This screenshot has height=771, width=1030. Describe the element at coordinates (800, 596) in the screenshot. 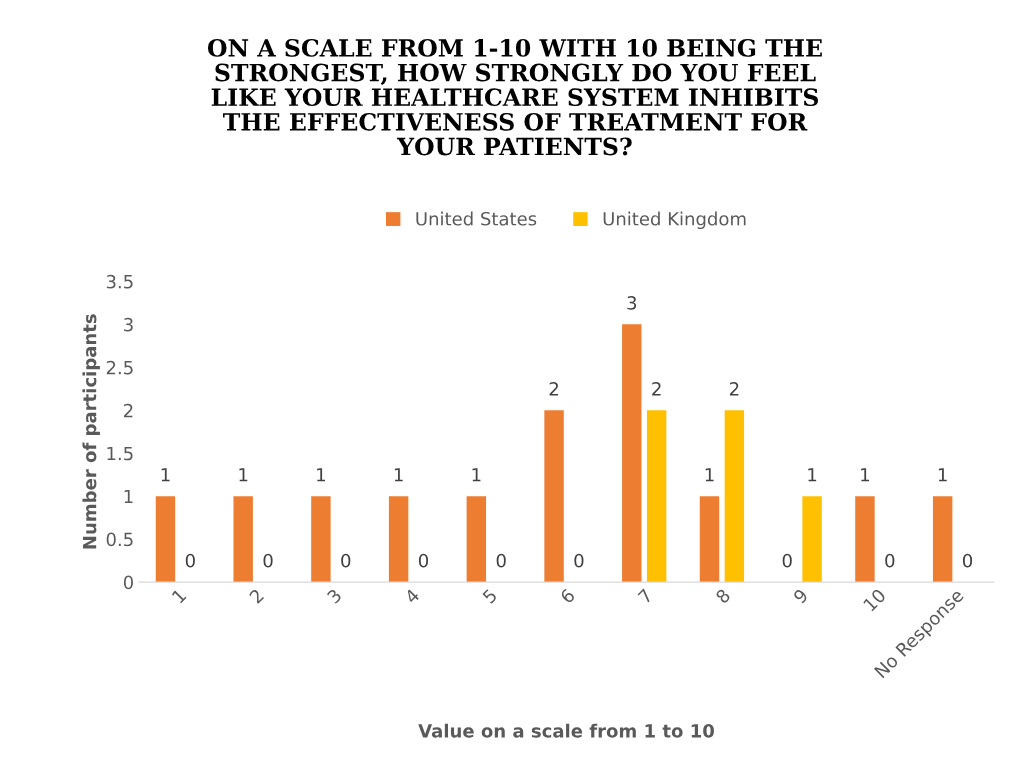

I see `x-tick-label: 9` at that location.